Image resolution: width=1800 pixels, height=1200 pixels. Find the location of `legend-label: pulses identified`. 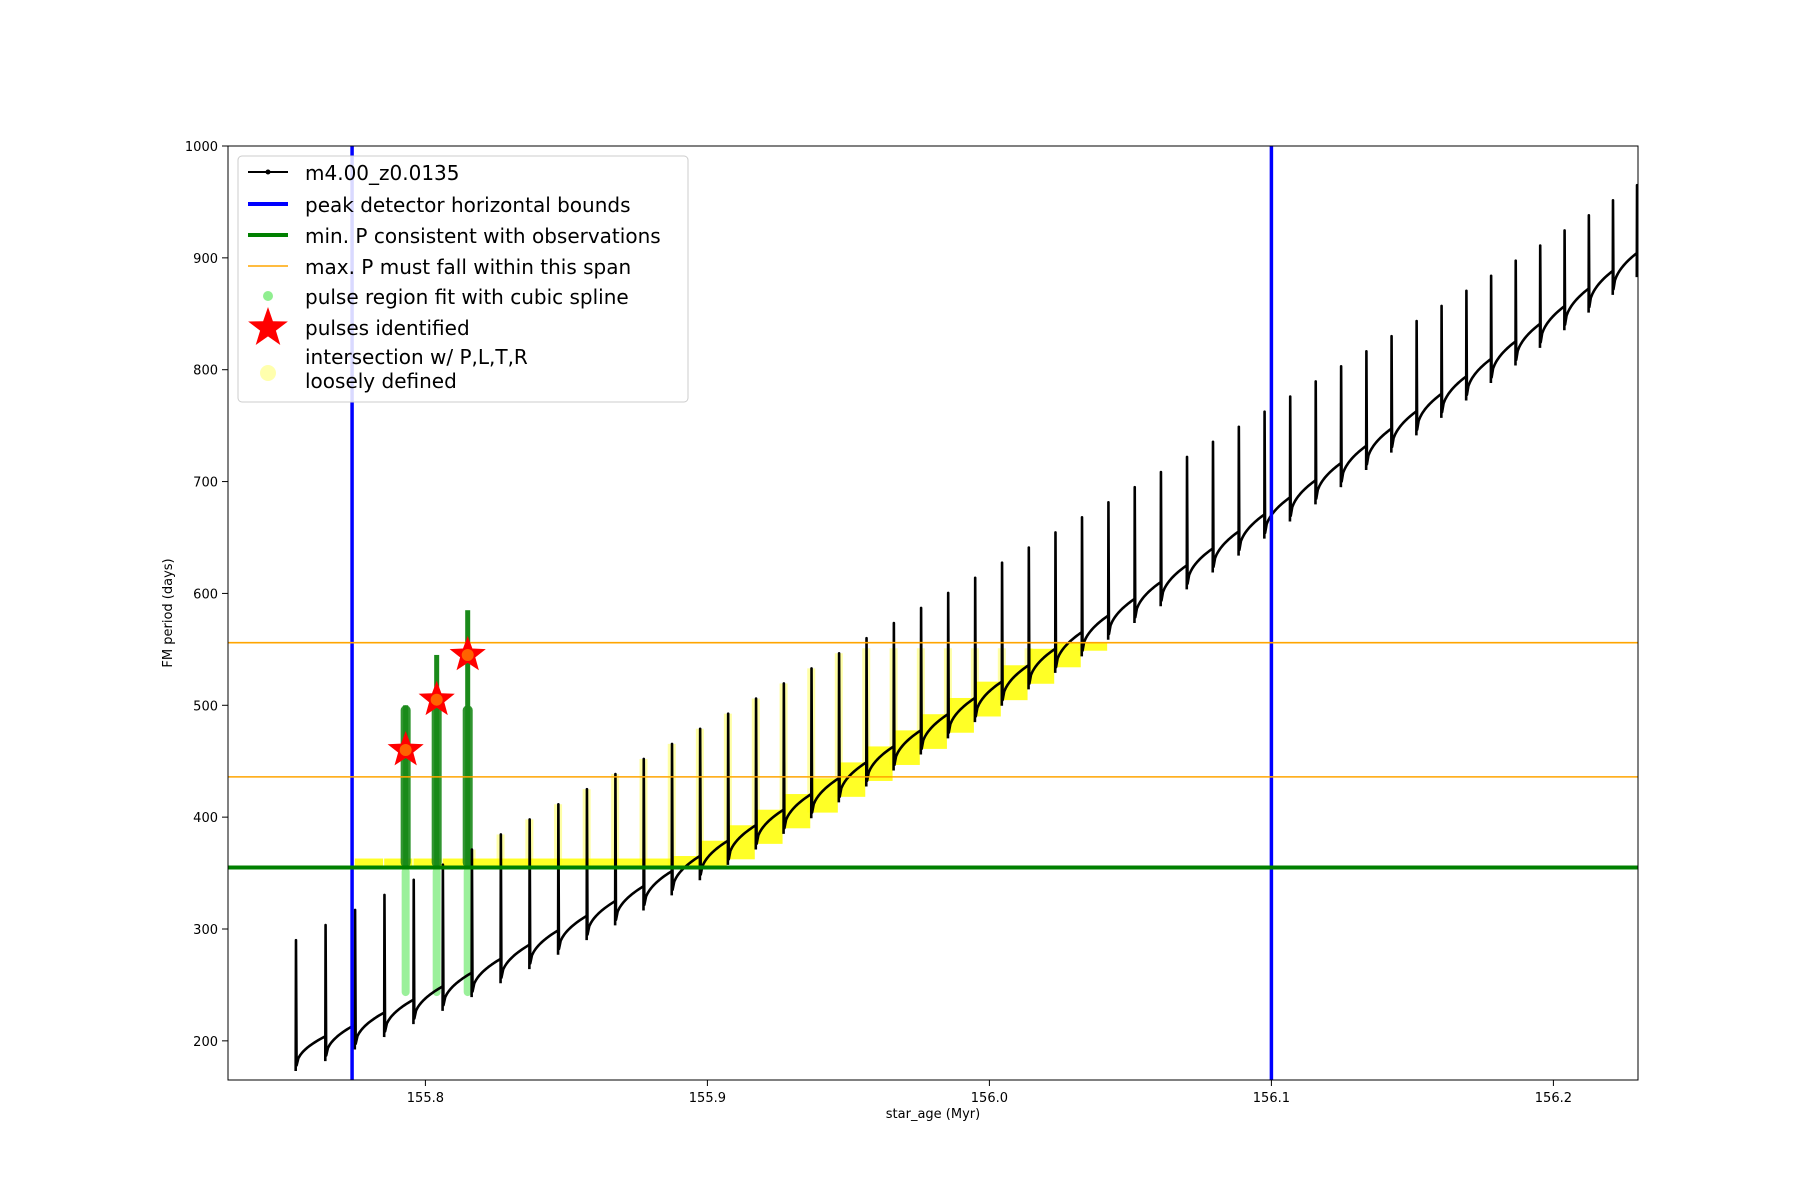

legend-label: pulses identified is located at coordinates (387, 328).